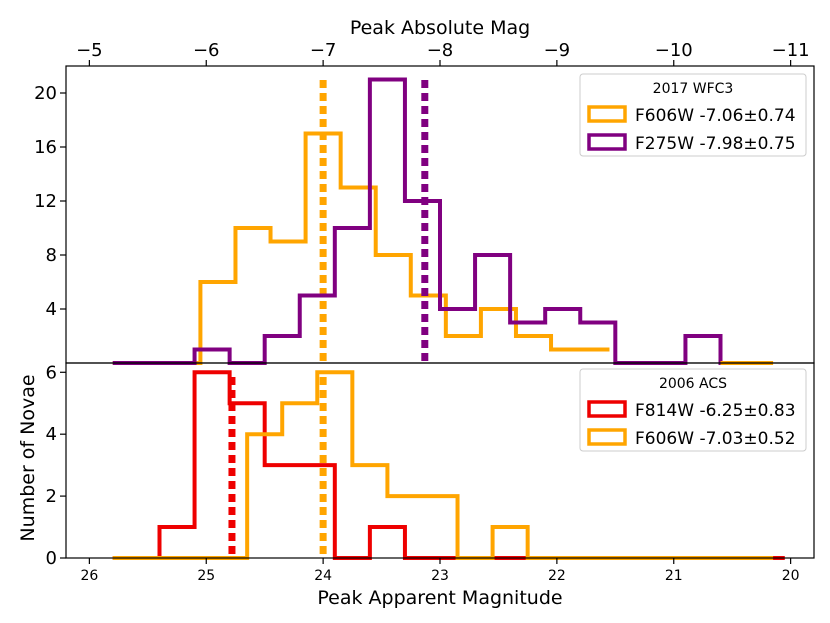  What do you see at coordinates (791, 576) in the screenshot?
I see `x-tick-label: 20` at bounding box center [791, 576].